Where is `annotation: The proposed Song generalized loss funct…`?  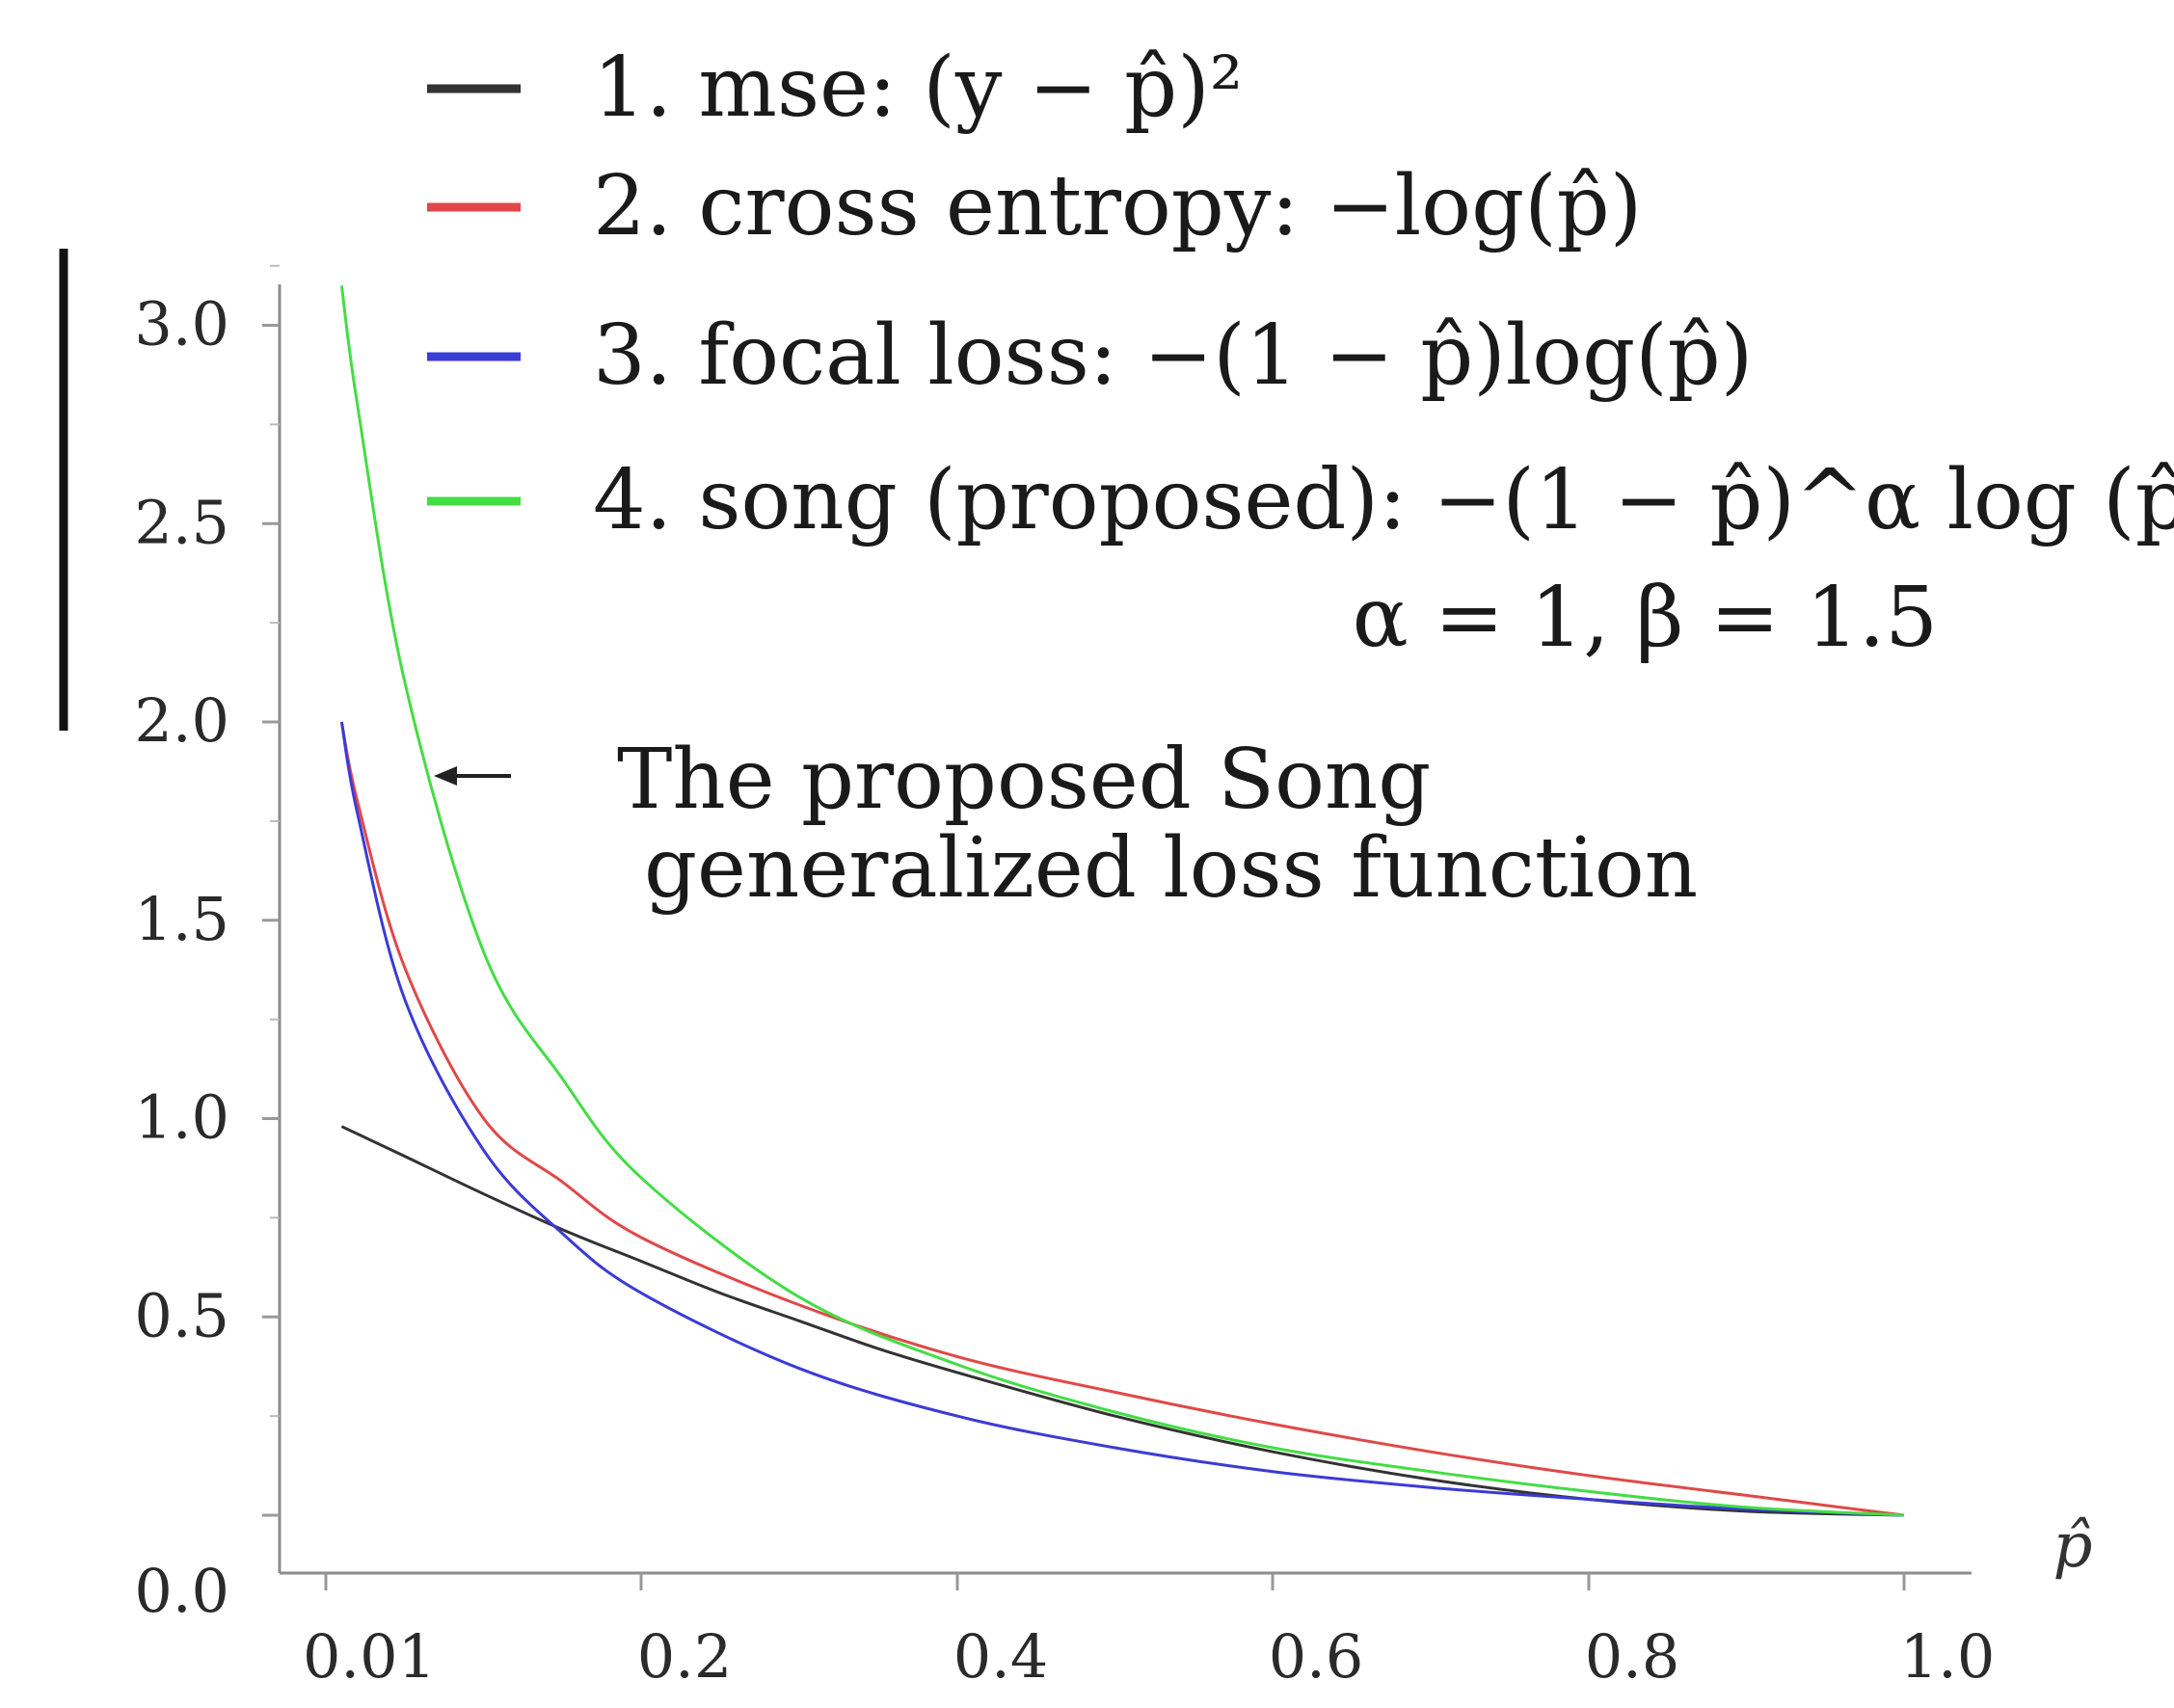 annotation: The proposed Song generalized loss funct… is located at coordinates (1066, 824).